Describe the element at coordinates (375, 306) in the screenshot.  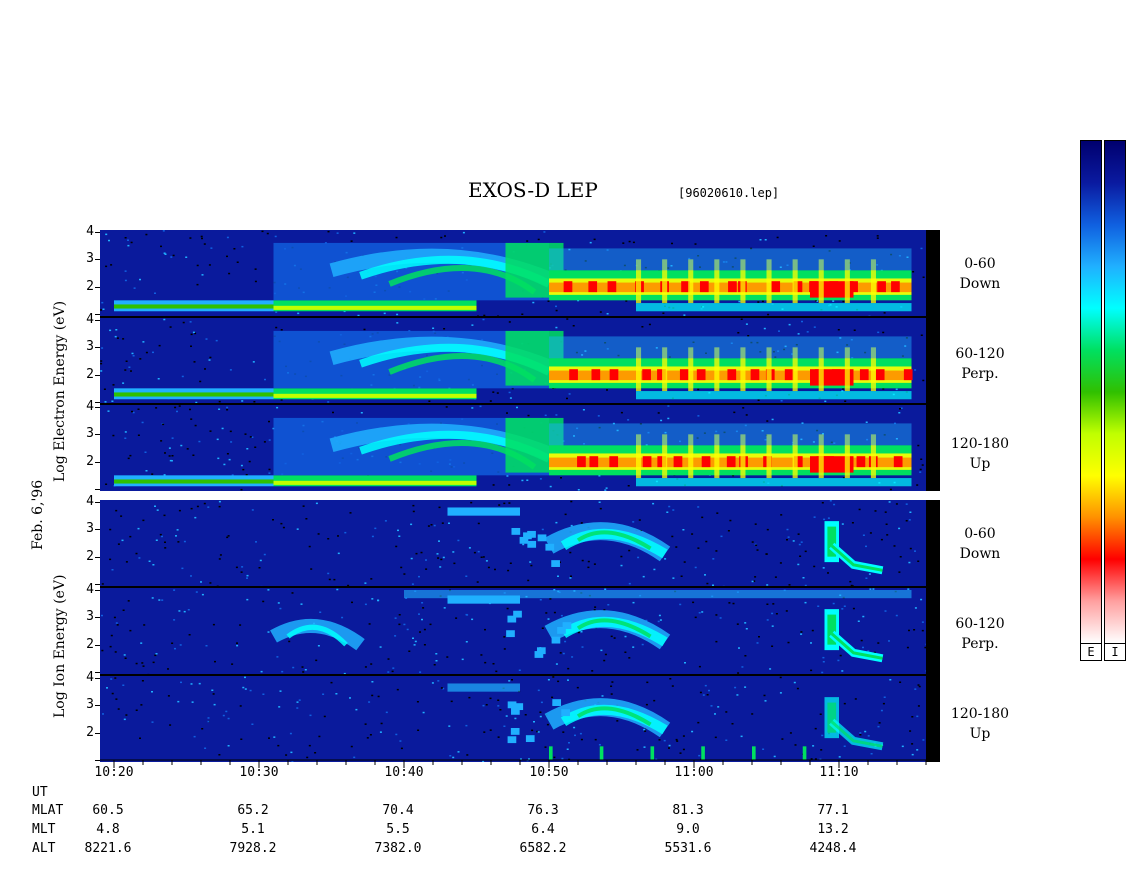
I see `low-energy-band` at that location.